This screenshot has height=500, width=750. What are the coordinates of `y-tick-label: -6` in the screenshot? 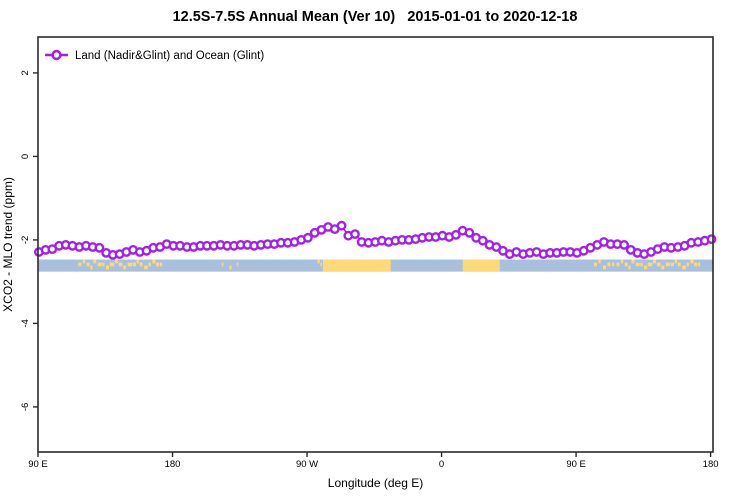 It's located at (25, 407).